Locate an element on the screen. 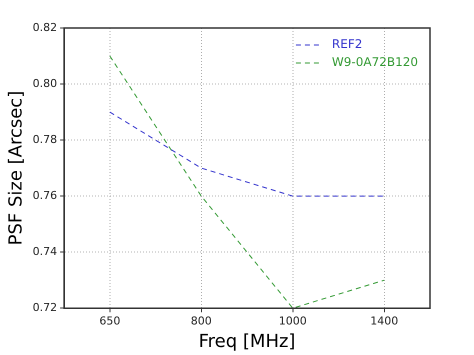 The image size is (474, 355). x-tick-label: 1400 is located at coordinates (384, 321).